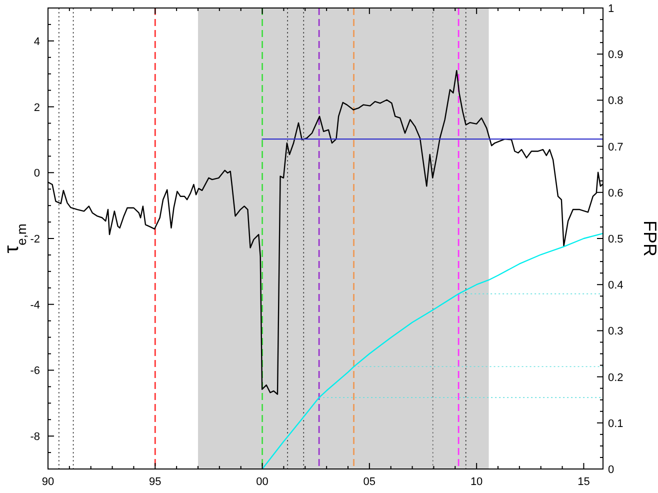 The image size is (658, 493). Describe the element at coordinates (35, 305) in the screenshot. I see `y-tick-label: -4` at that location.